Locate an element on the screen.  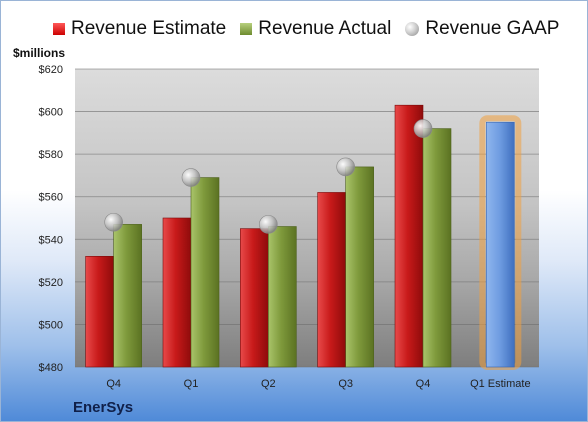
legend-item-gaap: Revenue GAAP is located at coordinates (482, 29).